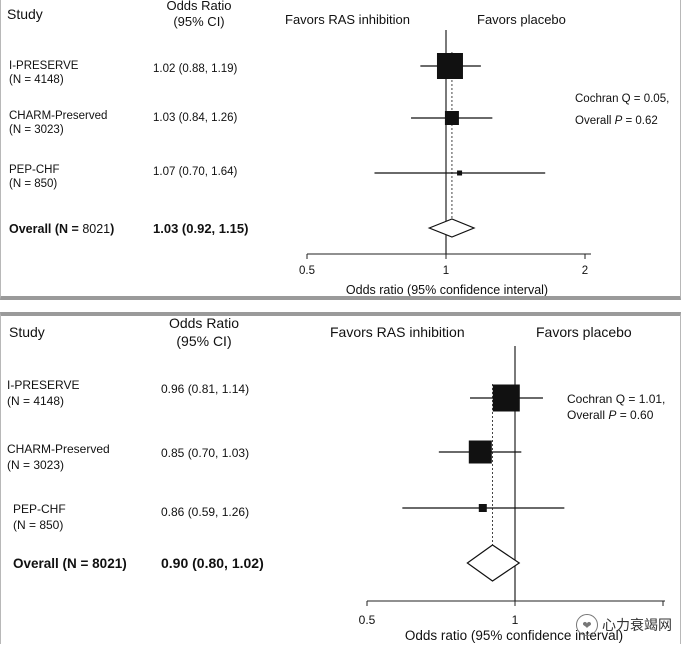  What do you see at coordinates (205, 512) in the screenshot?
I see `study-ci-text: 0.86 (0.59, 1.26)` at bounding box center [205, 512].